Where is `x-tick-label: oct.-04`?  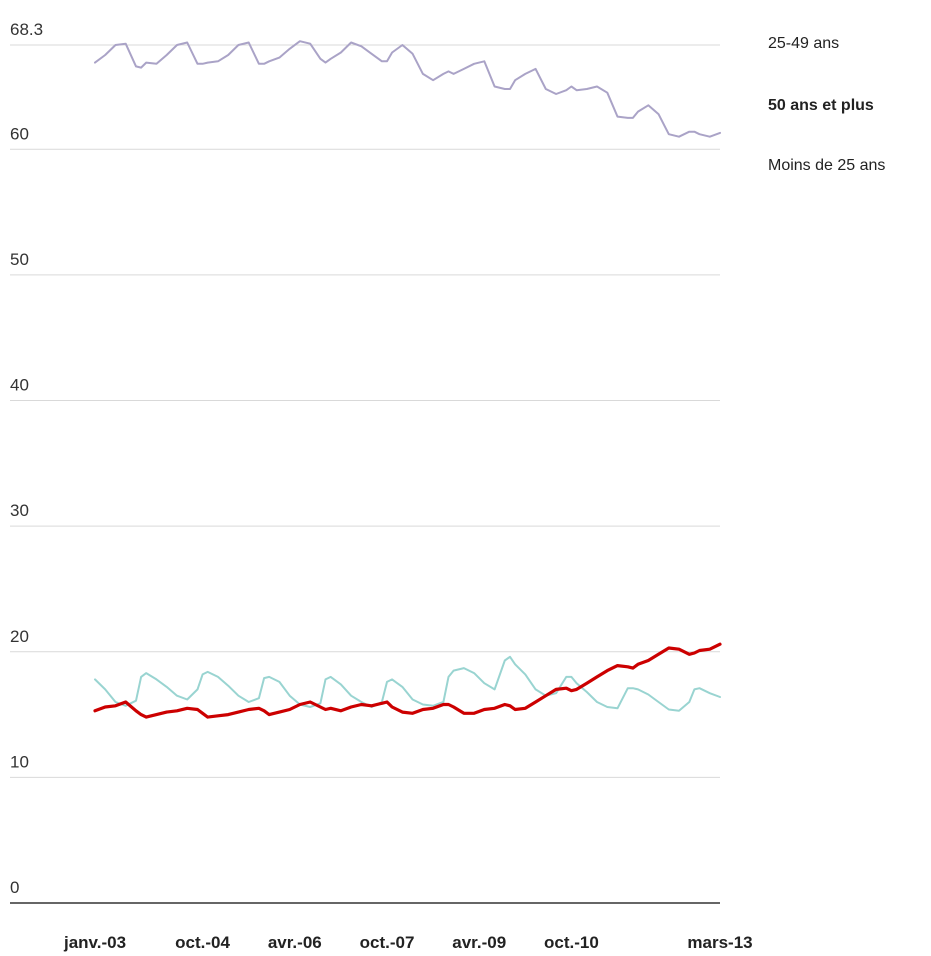 x-tick-label: oct.-04 is located at coordinates (202, 942).